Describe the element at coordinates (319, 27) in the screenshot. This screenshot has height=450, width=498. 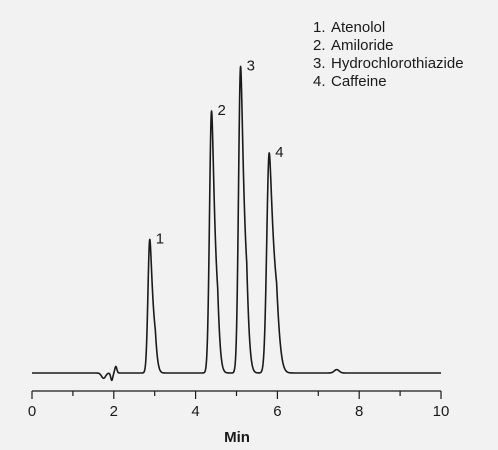
I see `legend-number: 1.` at that location.